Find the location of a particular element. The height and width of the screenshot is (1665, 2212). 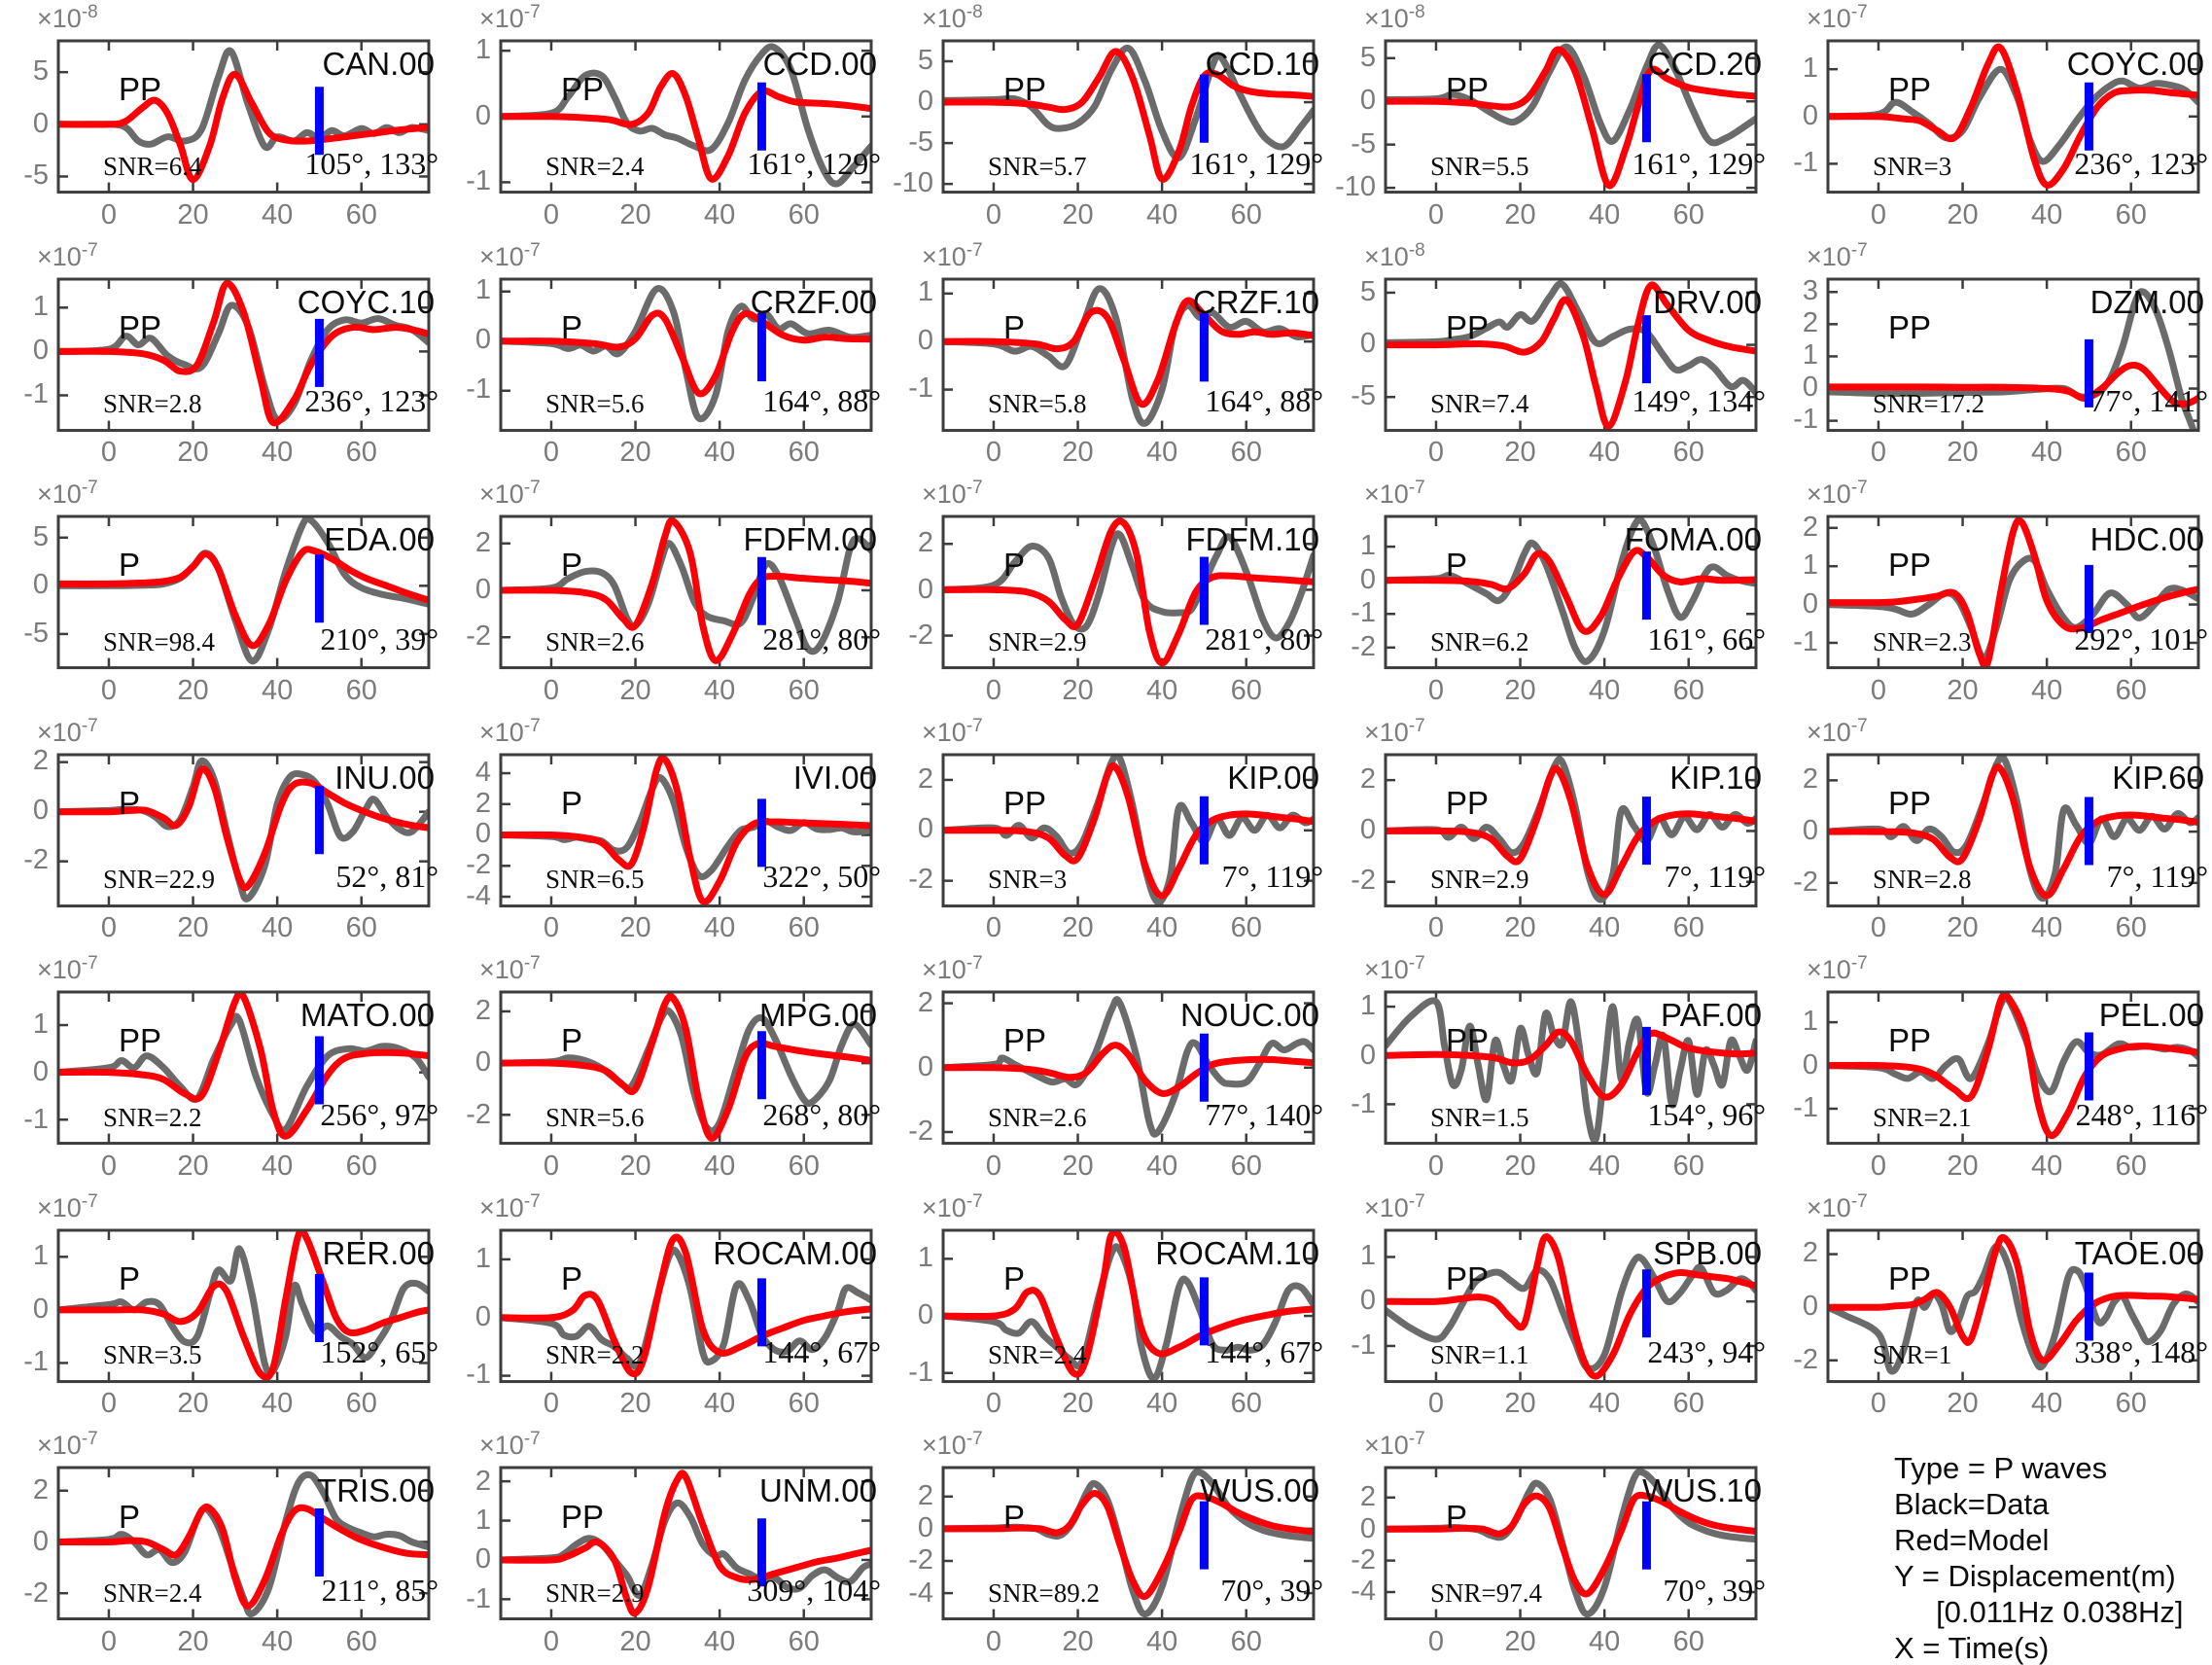

axes-TRIS.00 is located at coordinates (243, 1543).